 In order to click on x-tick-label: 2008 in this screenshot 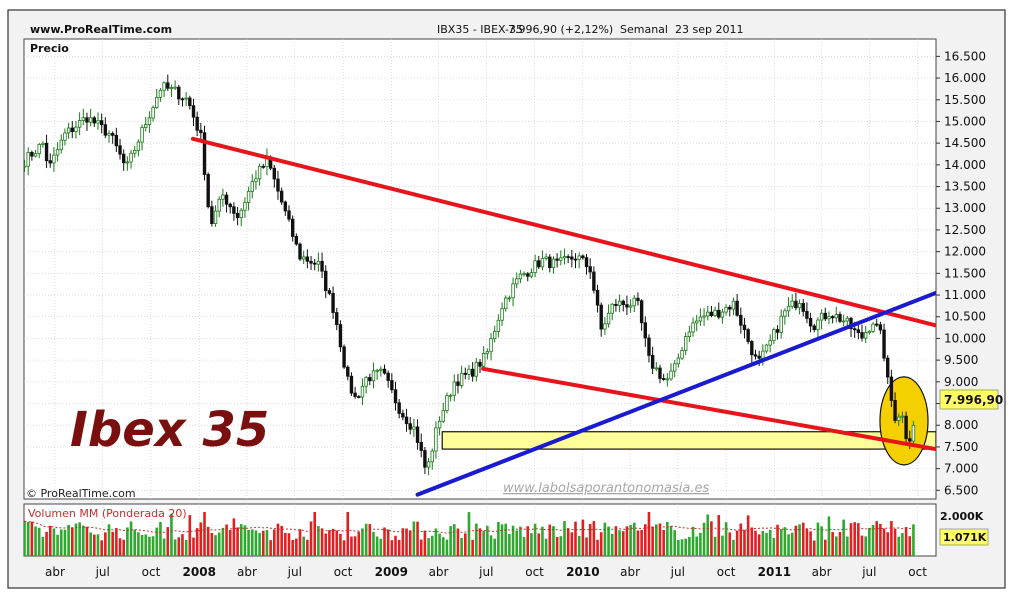, I will do `click(199, 572)`.